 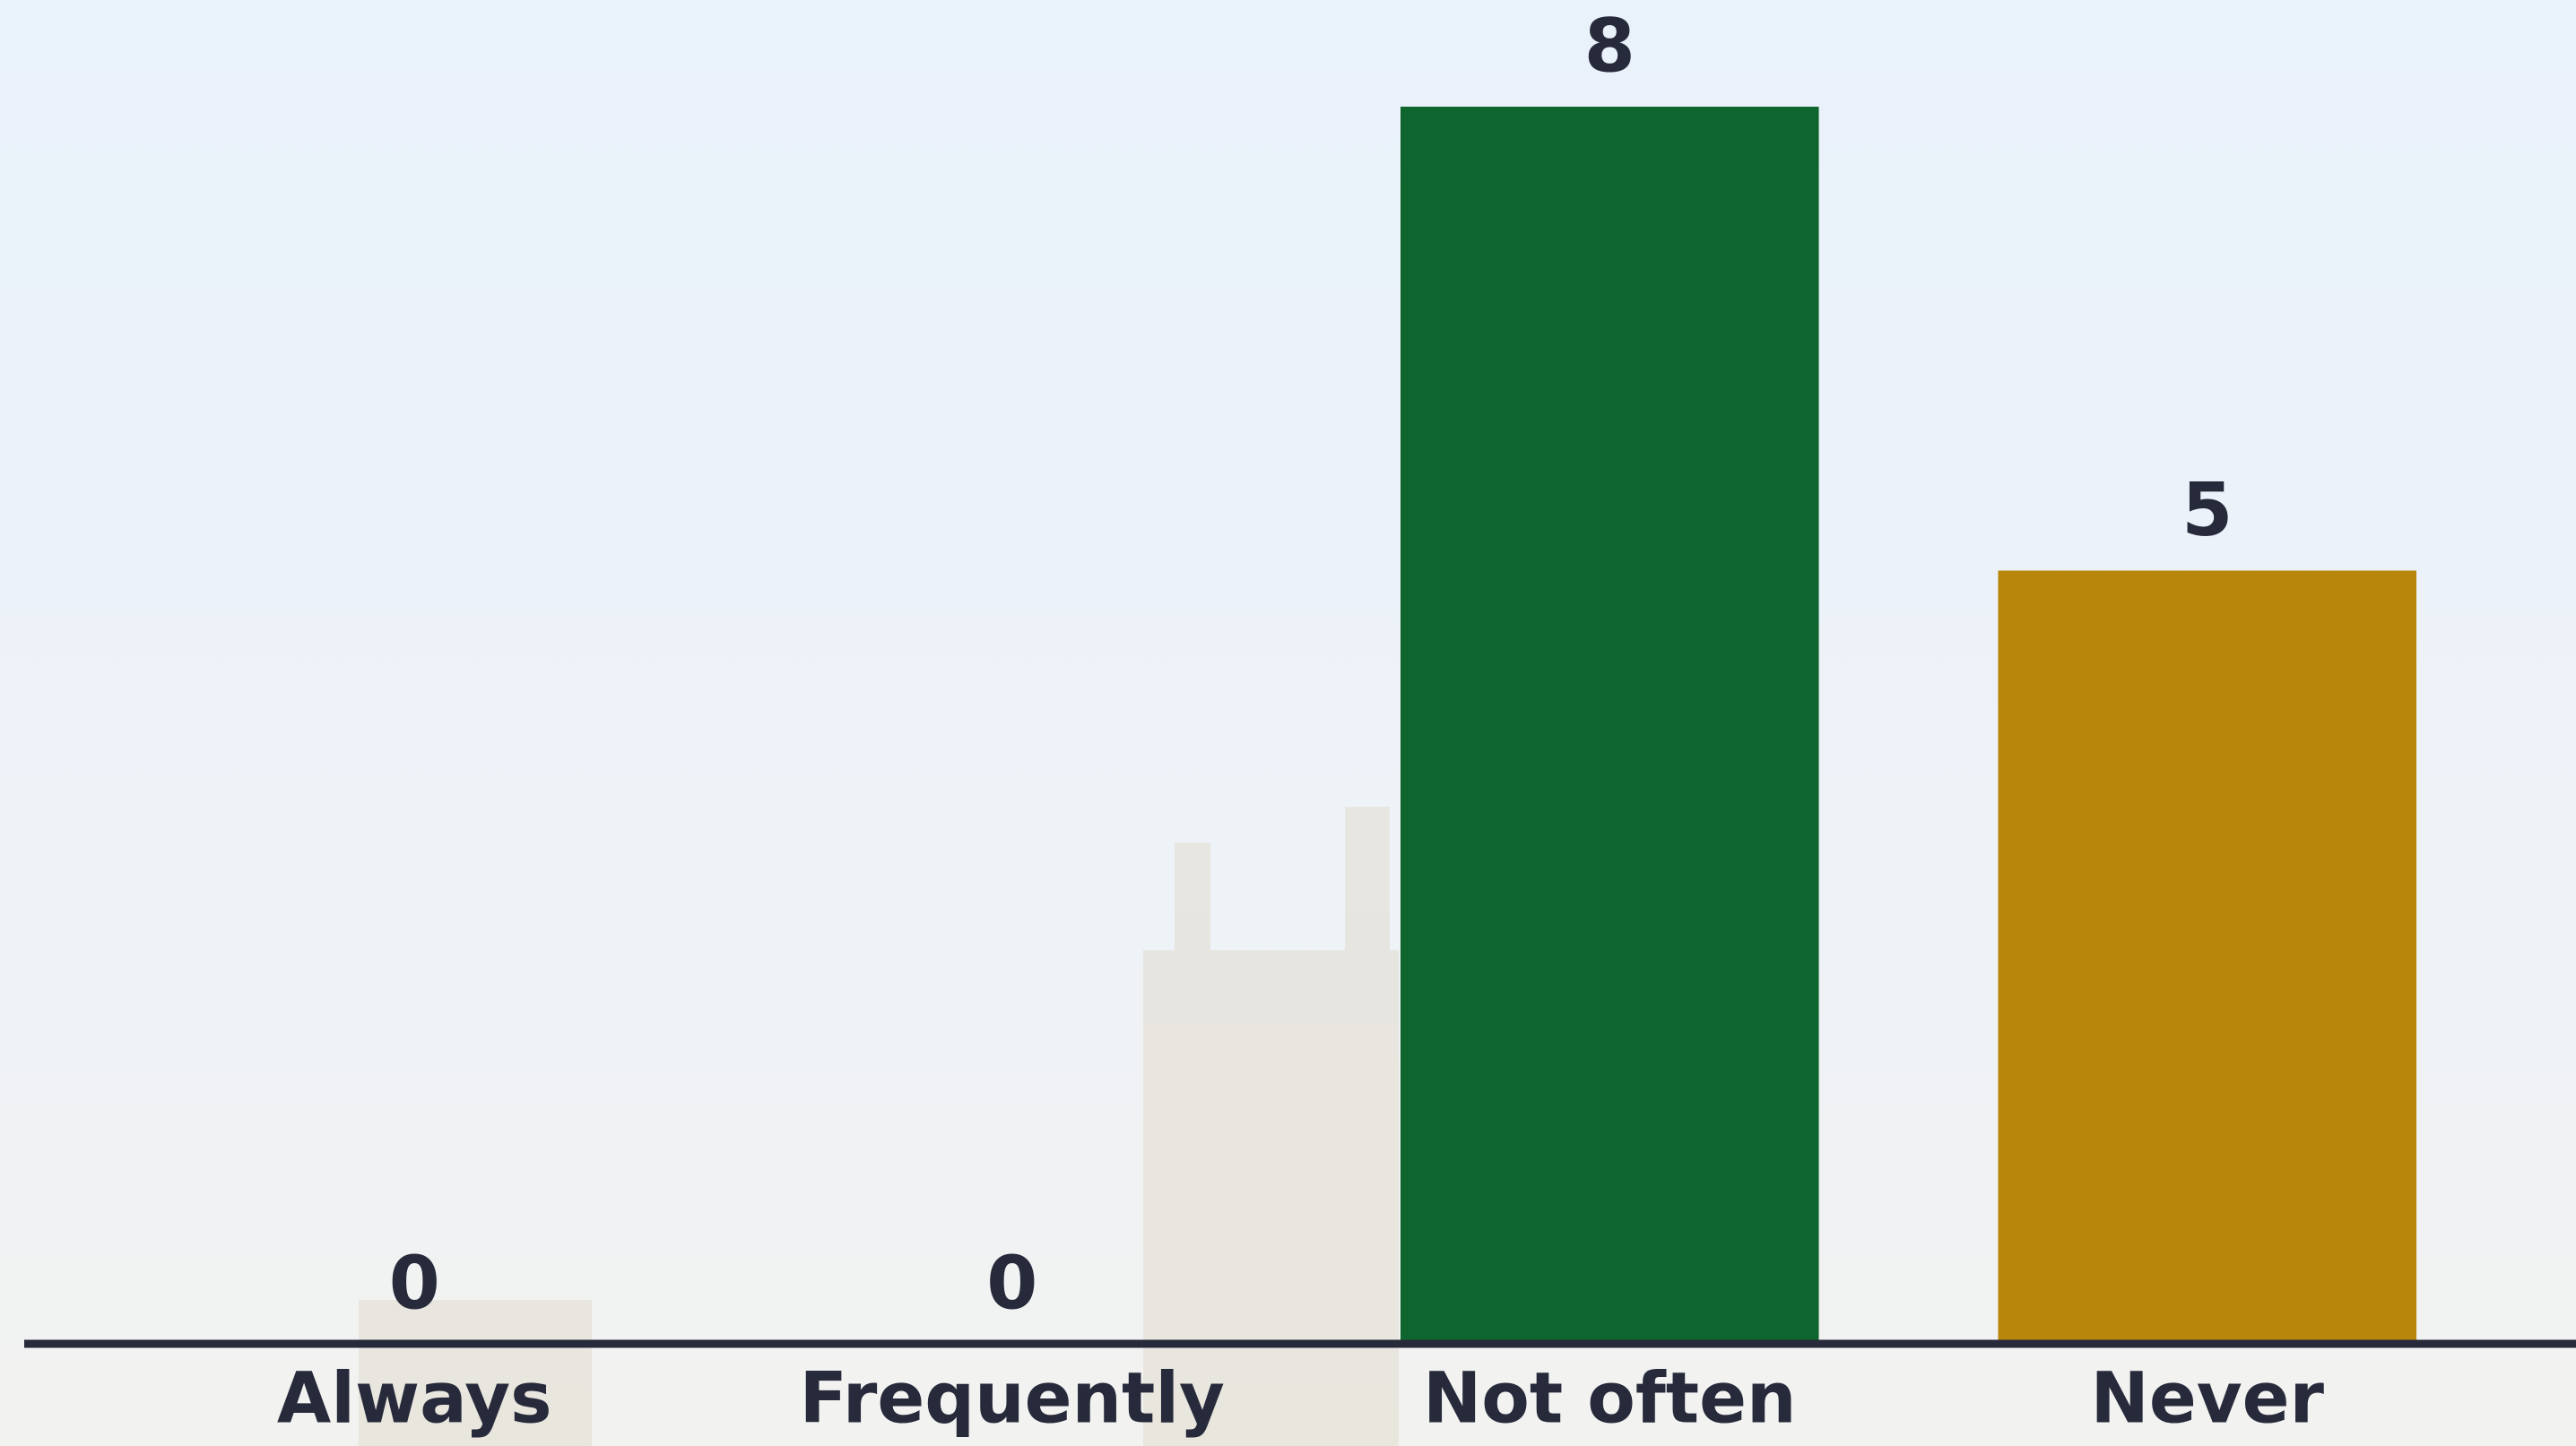 What do you see at coordinates (2207, 510) in the screenshot?
I see `value-label: 5` at bounding box center [2207, 510].